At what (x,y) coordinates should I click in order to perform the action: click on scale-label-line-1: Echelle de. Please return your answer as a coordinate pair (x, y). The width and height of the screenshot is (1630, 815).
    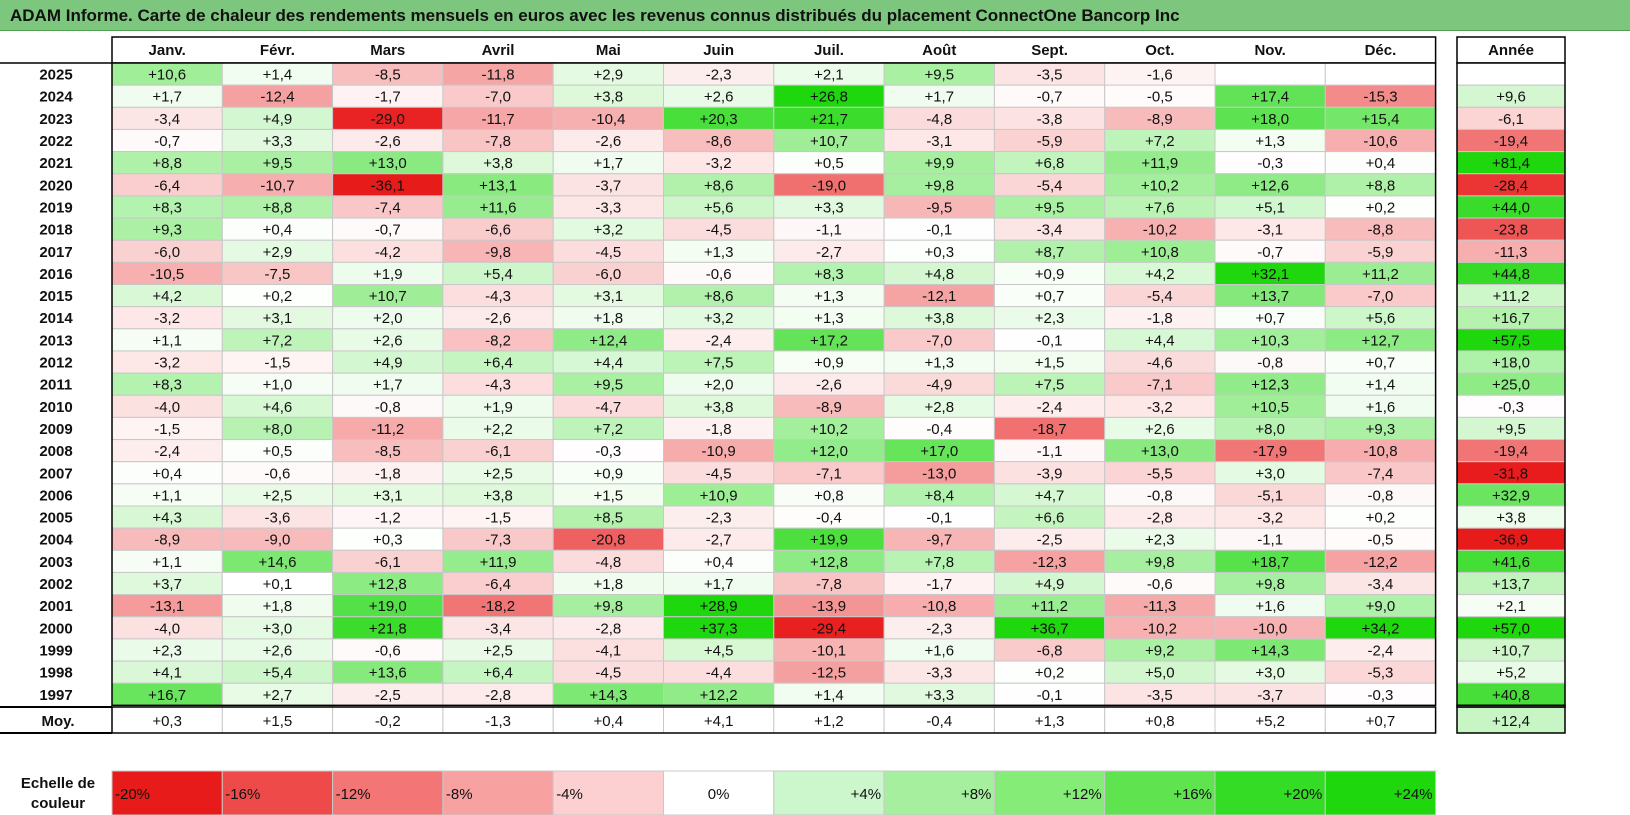
    Looking at the image, I should click on (58, 783).